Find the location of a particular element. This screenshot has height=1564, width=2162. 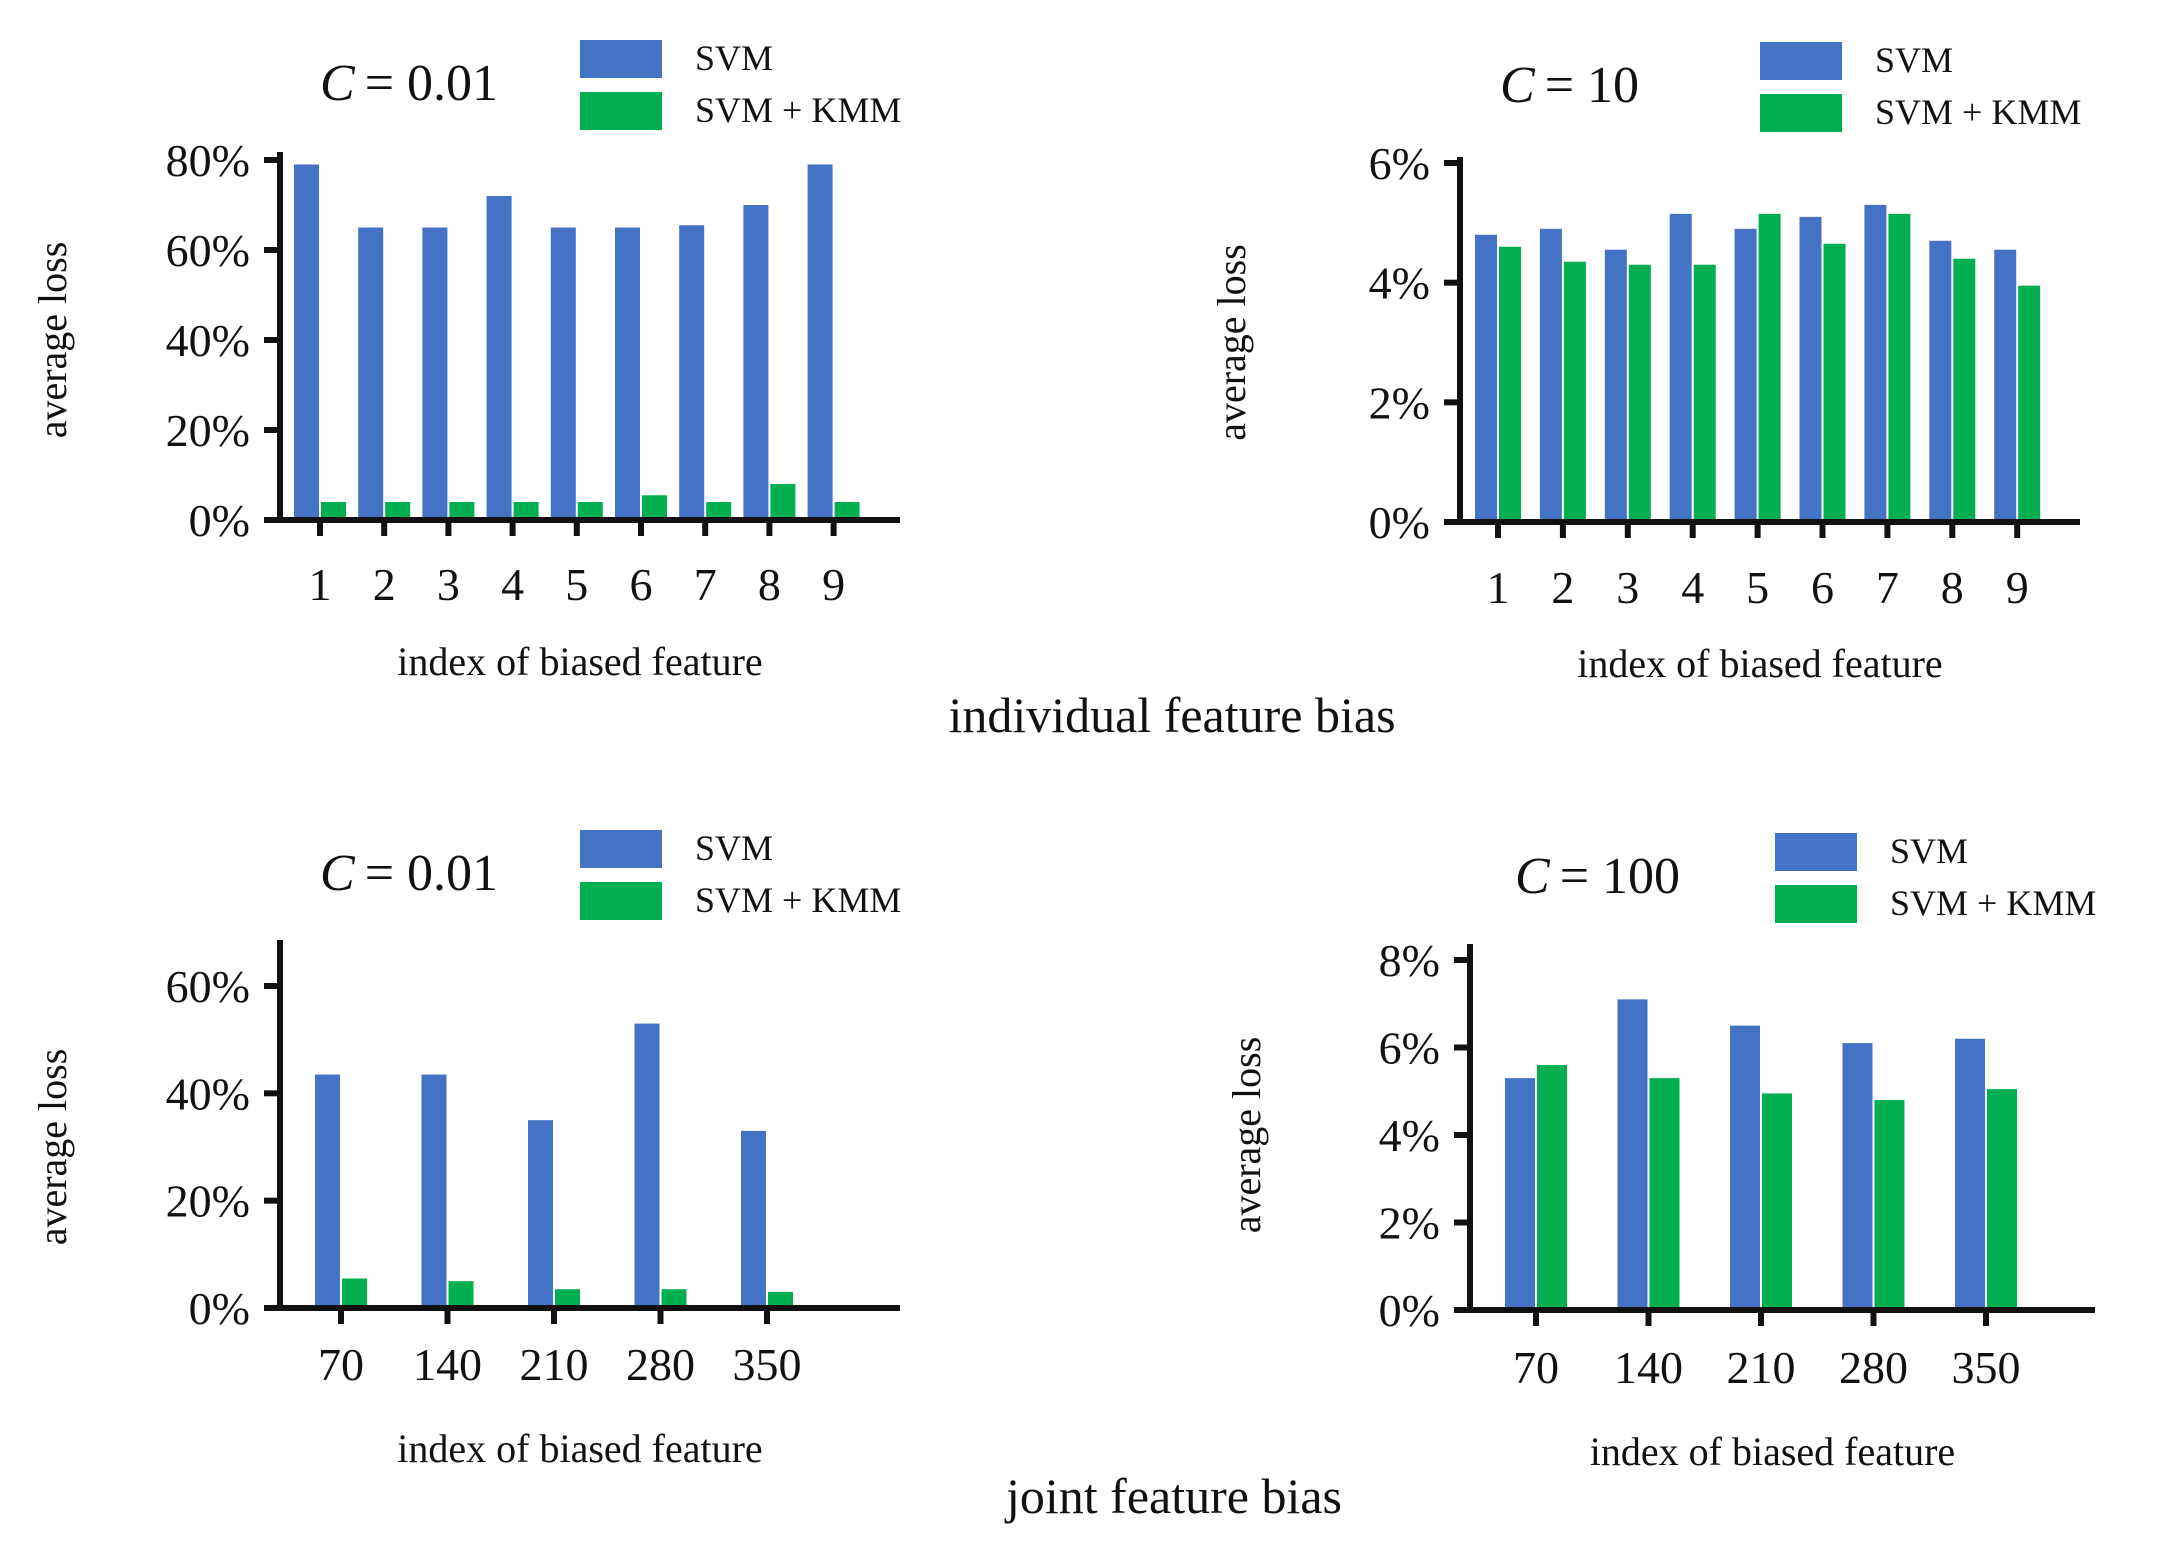

section-title-joint-feature-bias: joint feature bias is located at coordinates (1173, 1496).